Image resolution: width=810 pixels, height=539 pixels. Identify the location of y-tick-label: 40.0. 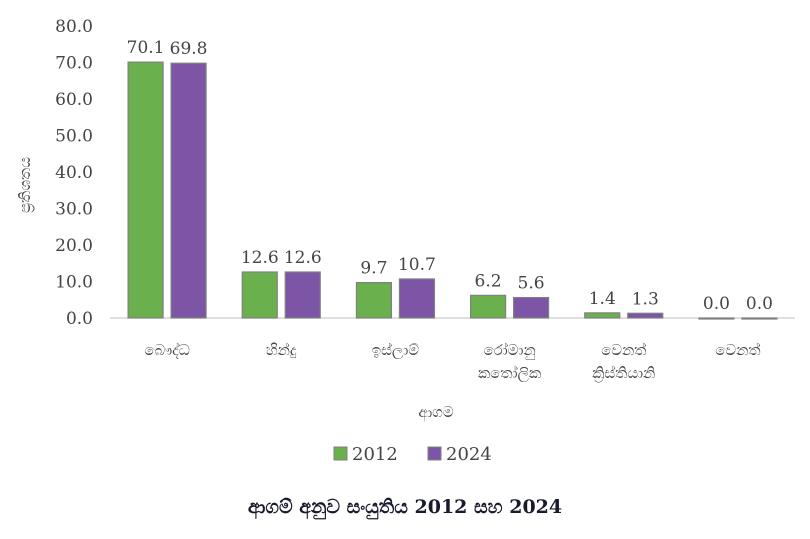
(74, 173).